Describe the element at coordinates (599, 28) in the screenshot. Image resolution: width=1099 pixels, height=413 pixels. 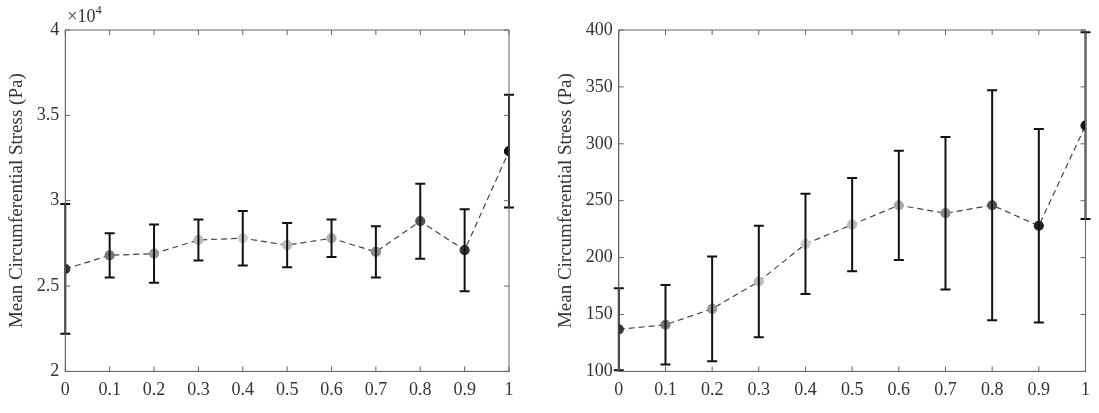
I see `y-tick-label: 400` at that location.